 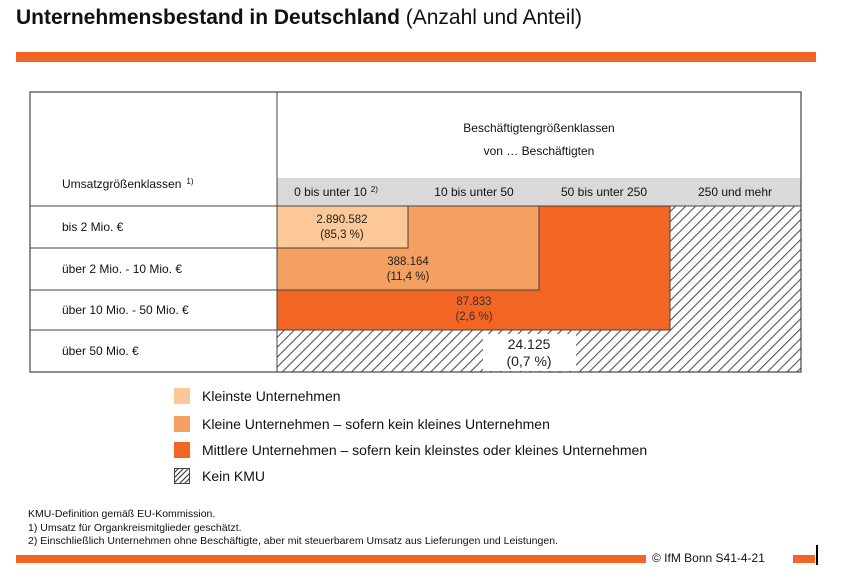 I want to click on value-klein: 388.164, so click(x=408, y=262).